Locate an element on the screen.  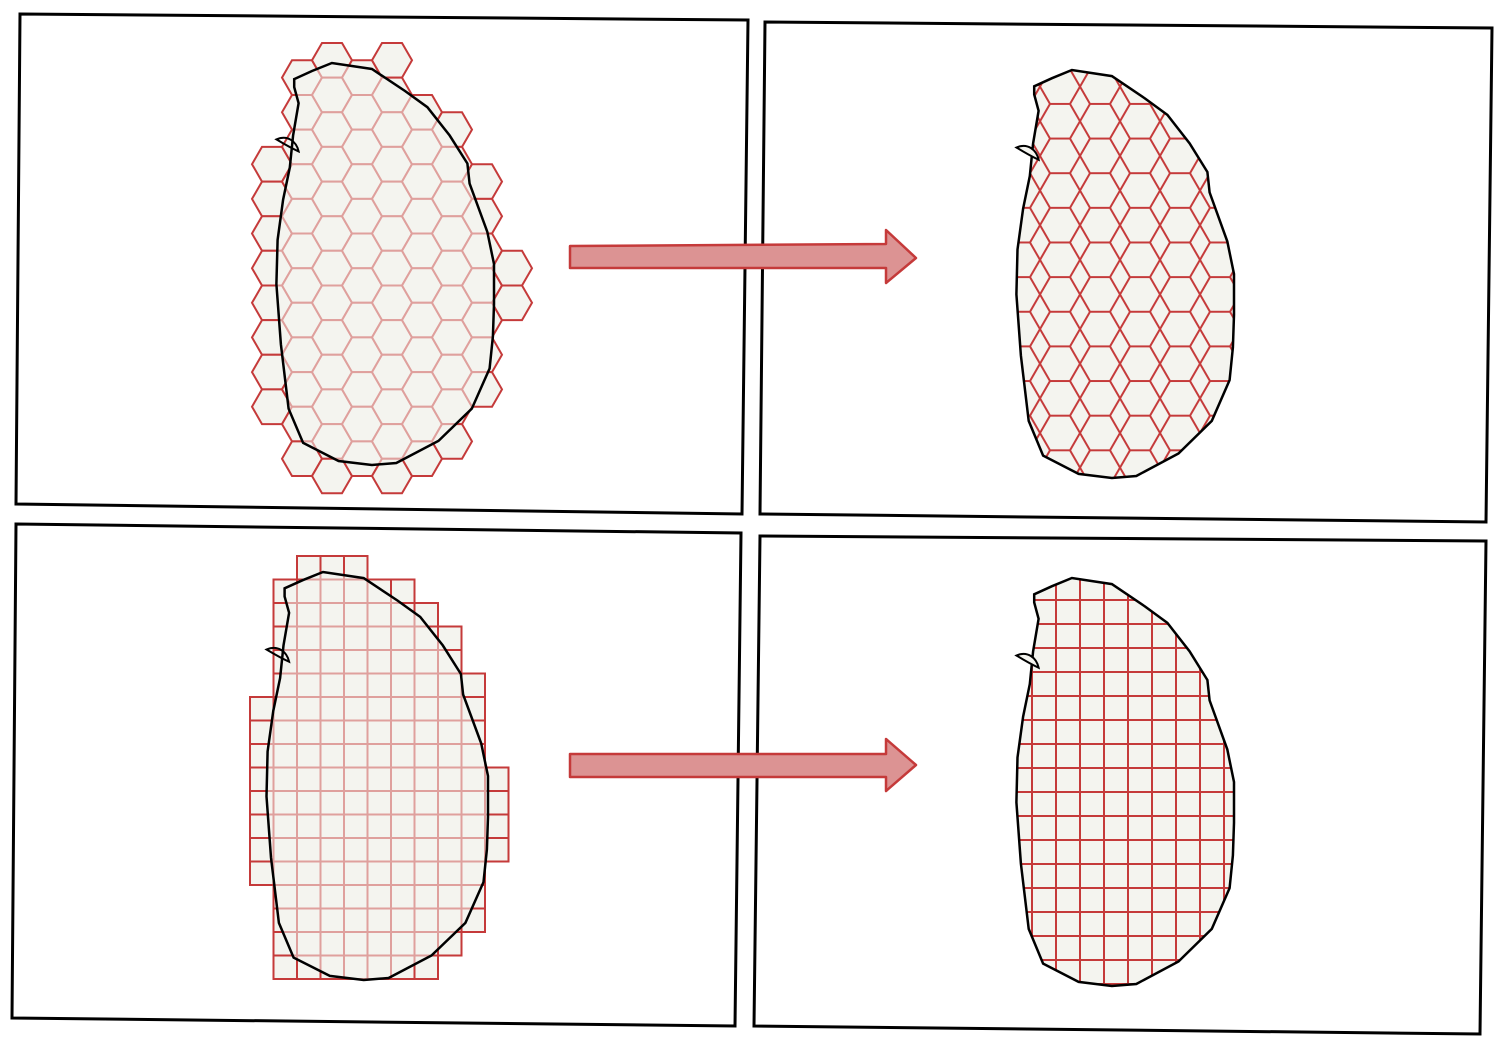
hexagon-grid-clipped is located at coordinates (1125, 274).